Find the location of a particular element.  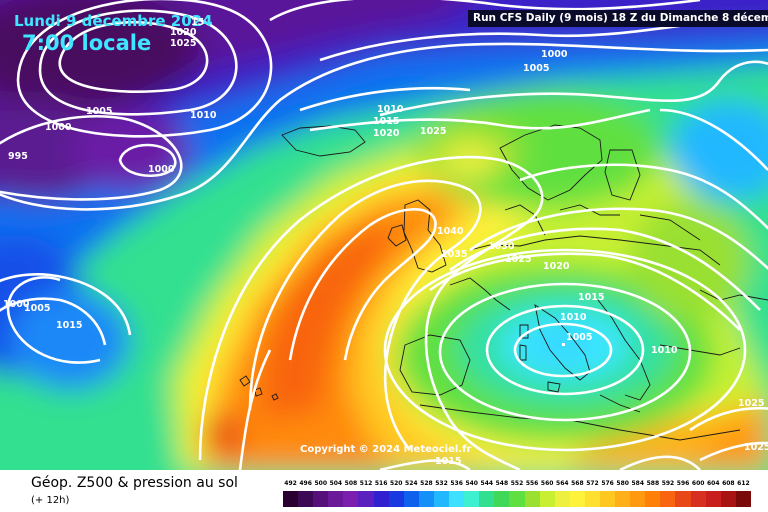

color-scale-label: 608 is located at coordinates (728, 483).